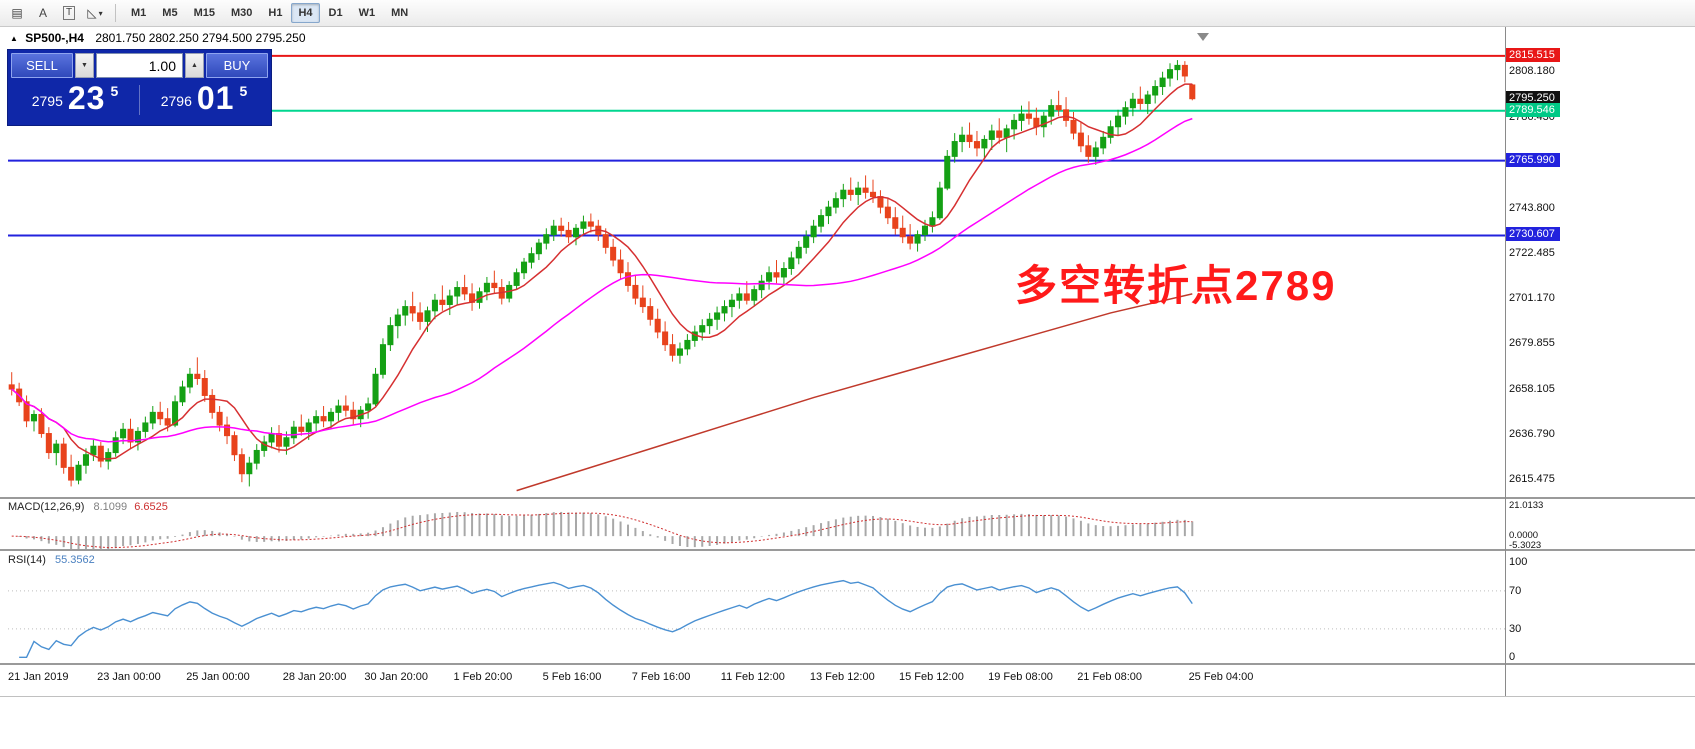 This screenshot has width=1695, height=749. Describe the element at coordinates (483, 677) in the screenshot. I see `time-axis-label: 1 Feb 20:00` at that location.